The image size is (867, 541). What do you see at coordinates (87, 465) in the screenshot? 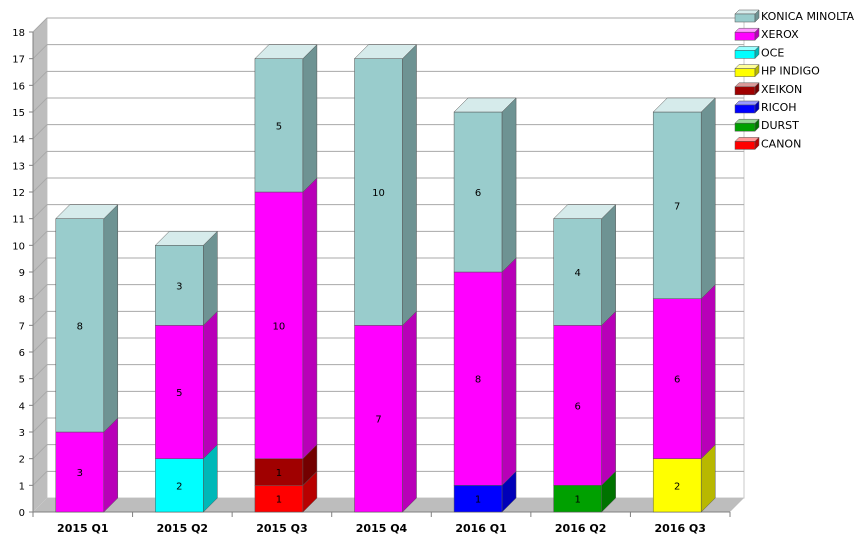
I see `bar-segment-xerox: 3` at bounding box center [87, 465].